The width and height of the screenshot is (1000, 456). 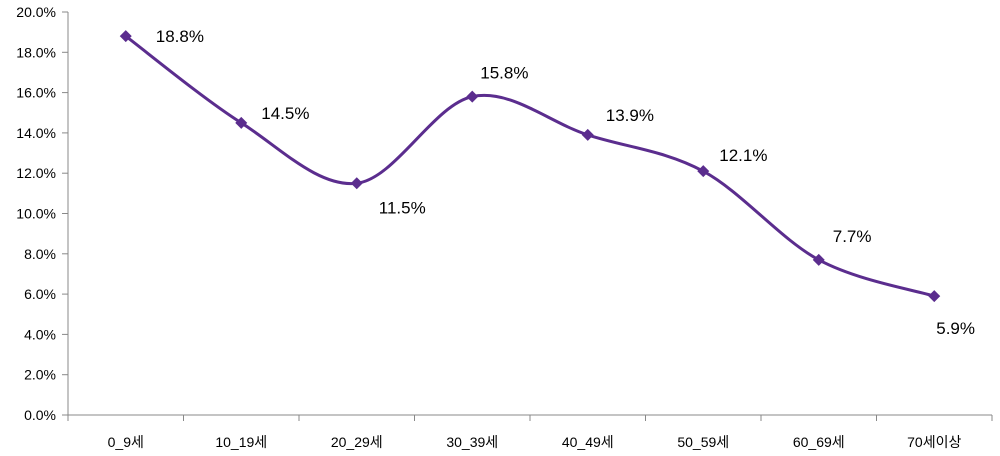 I want to click on data-label: 13.9%, so click(x=630, y=115).